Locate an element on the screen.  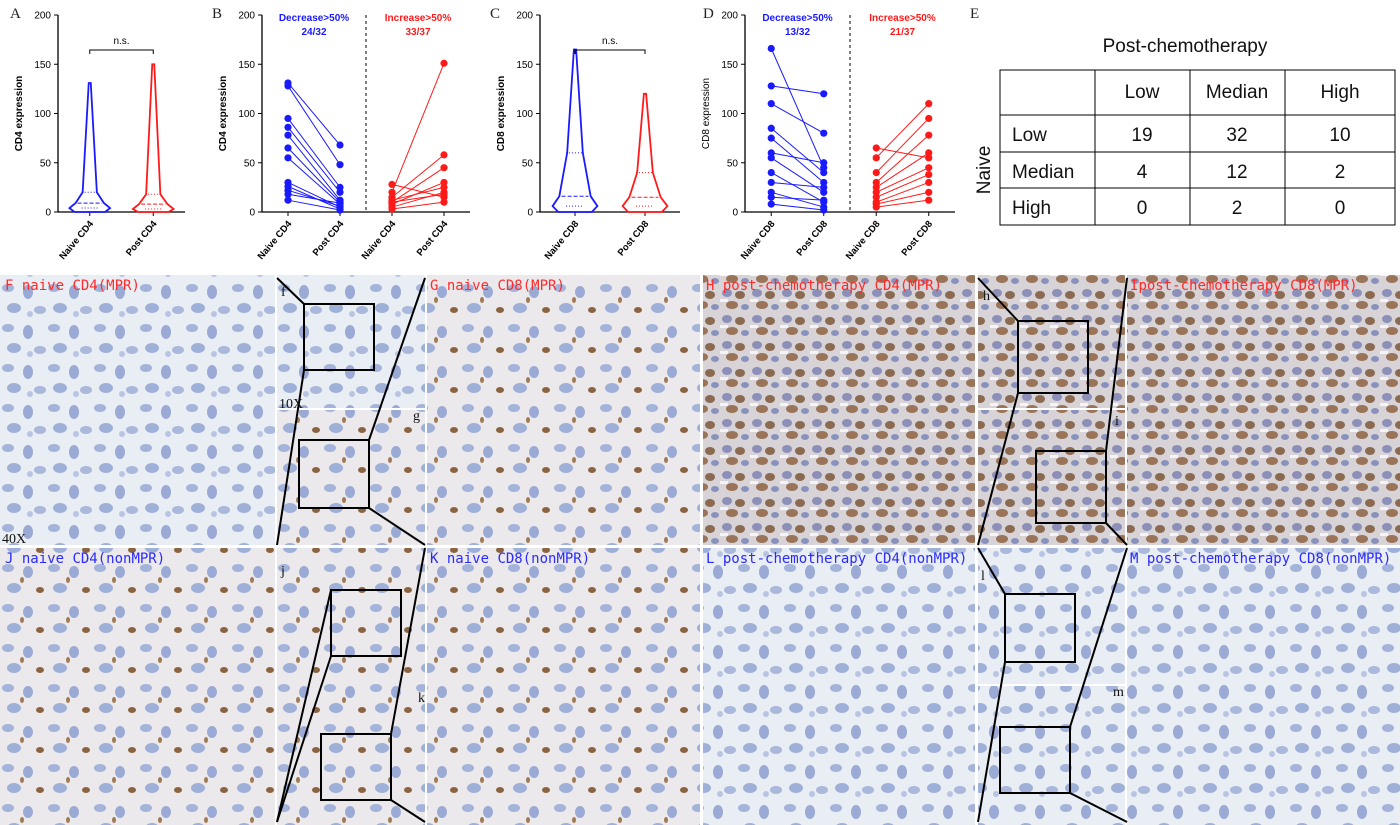
table-cell: 32 is located at coordinates (1236, 135).